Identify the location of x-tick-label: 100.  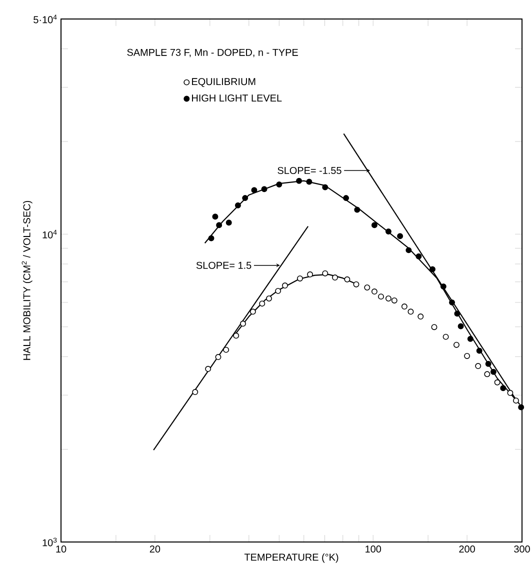
(374, 549).